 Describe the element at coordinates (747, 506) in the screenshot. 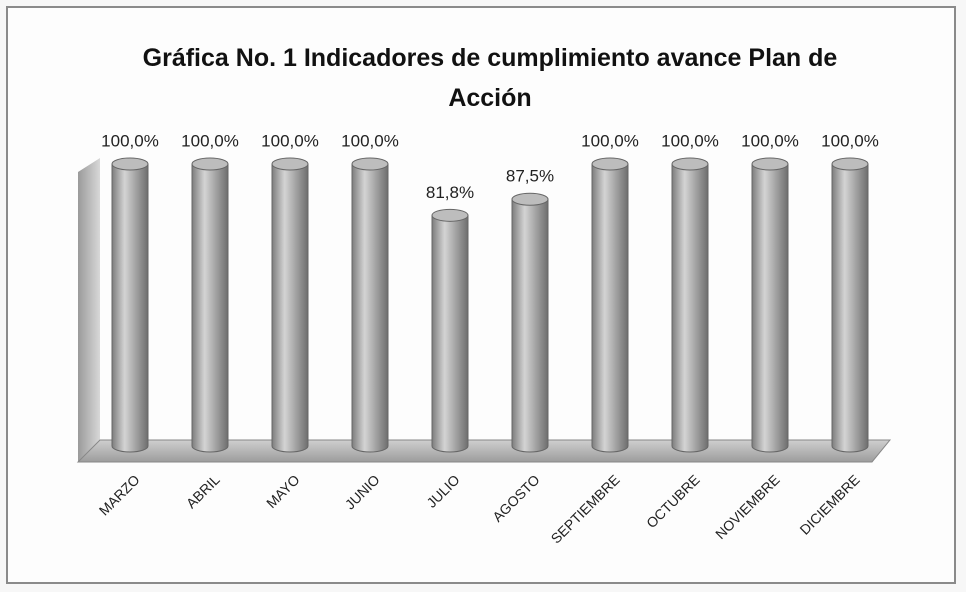

I see `x-tick-label: NOVIEMBRE` at that location.